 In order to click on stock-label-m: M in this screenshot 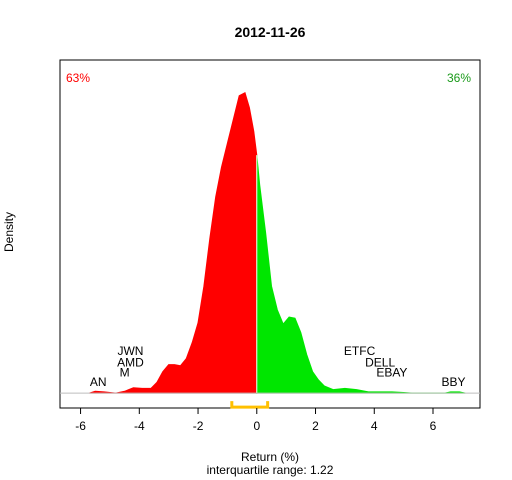, I will do `click(125, 372)`.